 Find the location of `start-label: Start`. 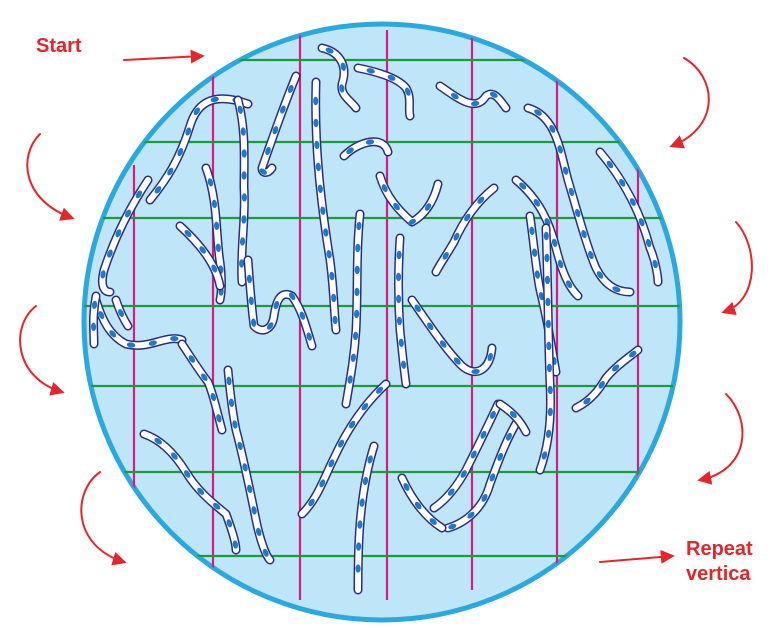

start-label: Start is located at coordinates (59, 46).